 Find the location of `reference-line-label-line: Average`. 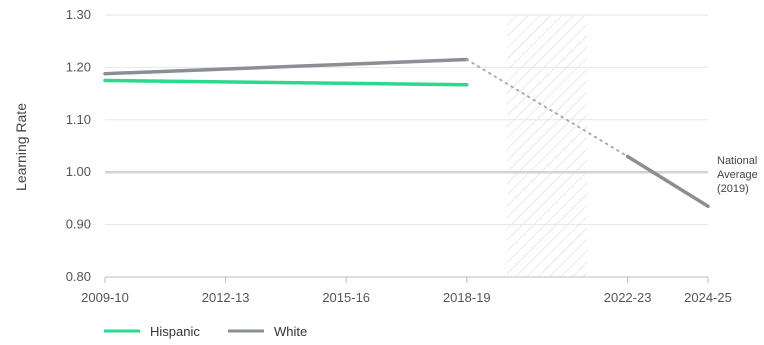

reference-line-label-line: Average is located at coordinates (737, 175).